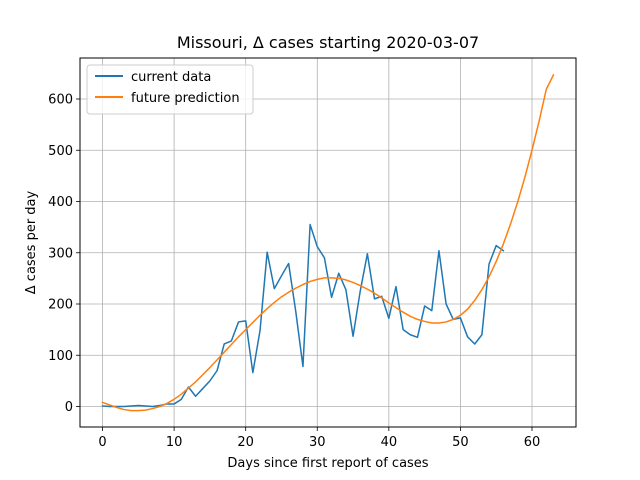 Image resolution: width=640 pixels, height=480 pixels. Describe the element at coordinates (389, 442) in the screenshot. I see `x-tick-label: 40` at that location.